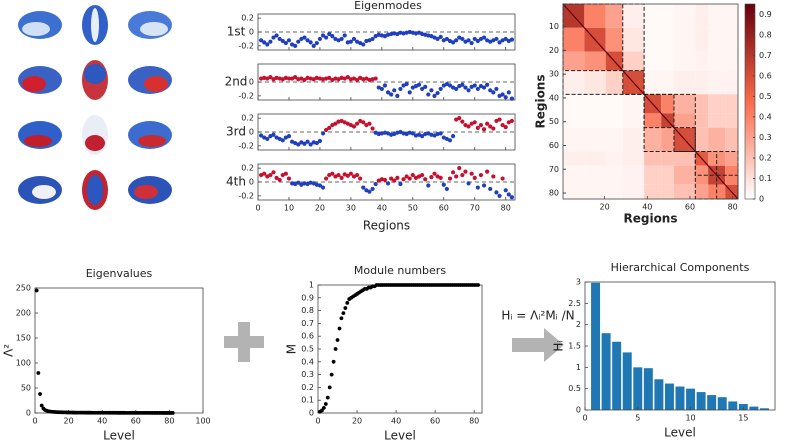  Describe the element at coordinates (23, 288) in the screenshot. I see `y-tick-label: 250` at that location.